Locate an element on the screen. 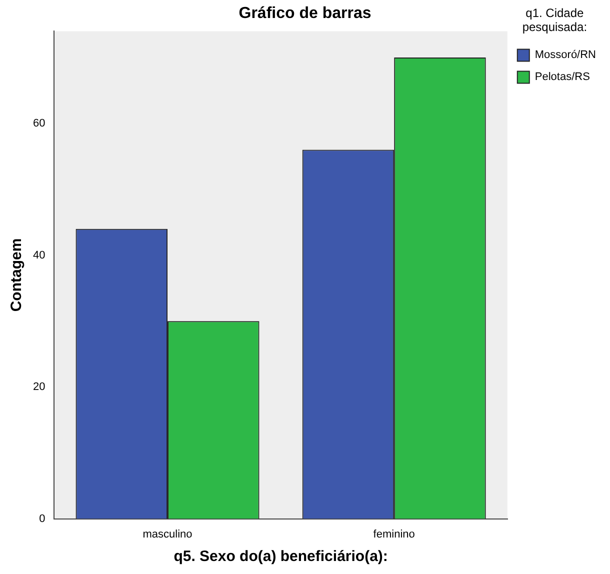 The height and width of the screenshot is (574, 610). x-tick-label: masculino is located at coordinates (167, 534).